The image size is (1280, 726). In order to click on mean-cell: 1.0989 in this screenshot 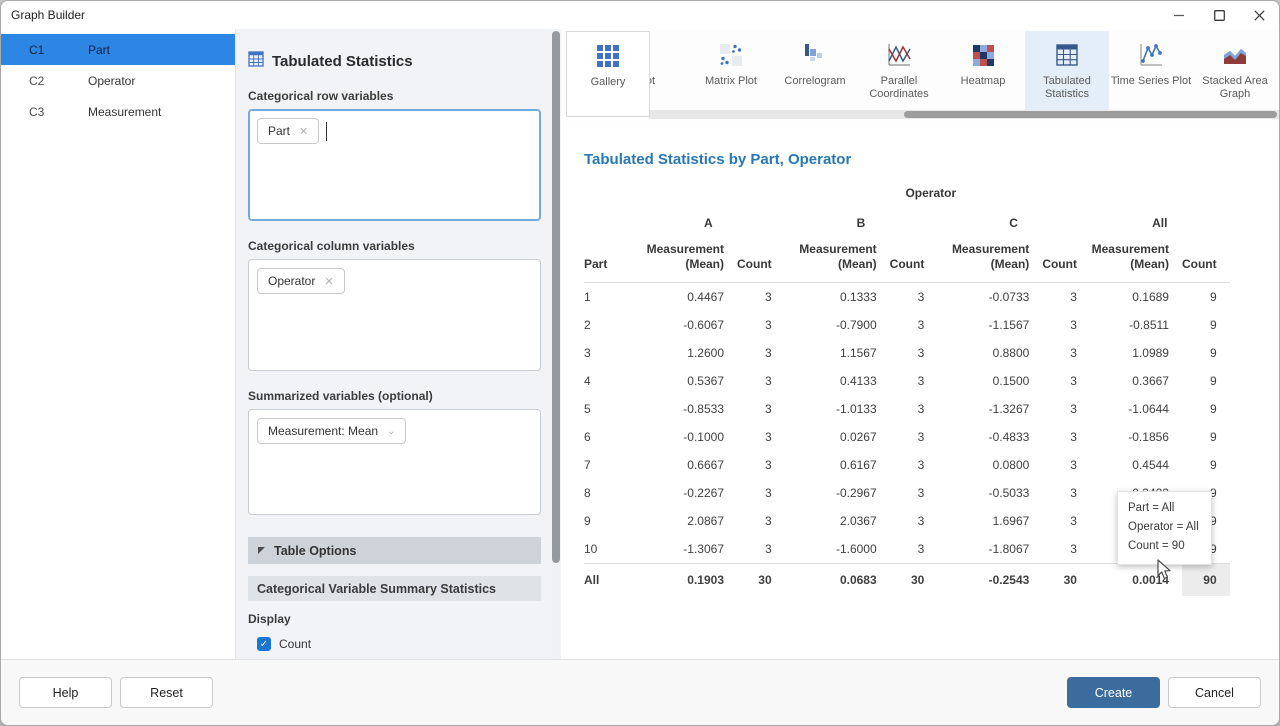, I will do `click(1150, 353)`.